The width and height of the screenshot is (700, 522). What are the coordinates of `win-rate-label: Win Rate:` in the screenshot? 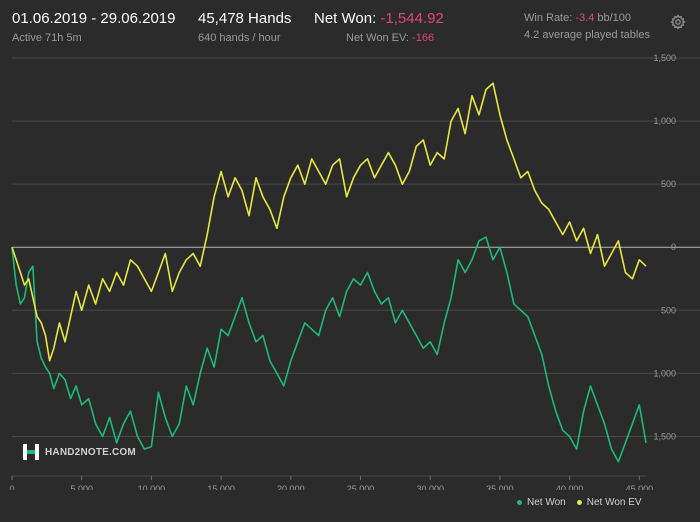 It's located at (548, 18).